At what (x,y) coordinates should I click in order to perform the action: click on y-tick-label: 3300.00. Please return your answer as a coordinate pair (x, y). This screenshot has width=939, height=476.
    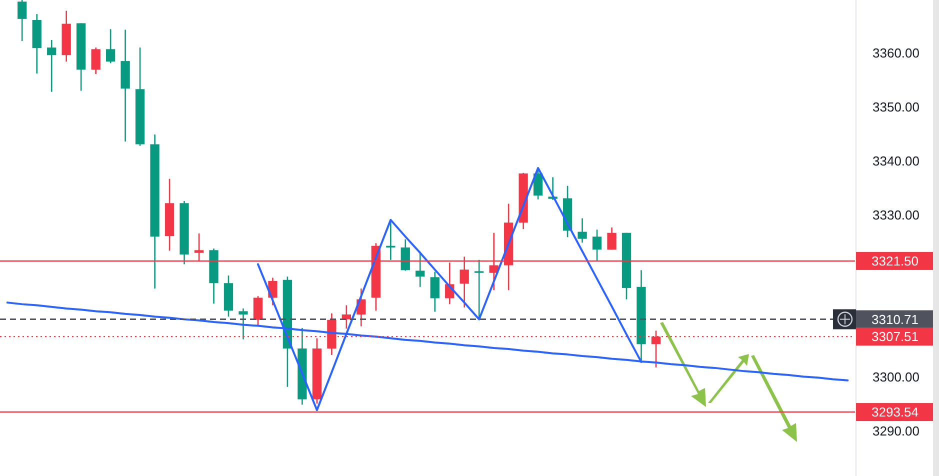
    Looking at the image, I should click on (896, 377).